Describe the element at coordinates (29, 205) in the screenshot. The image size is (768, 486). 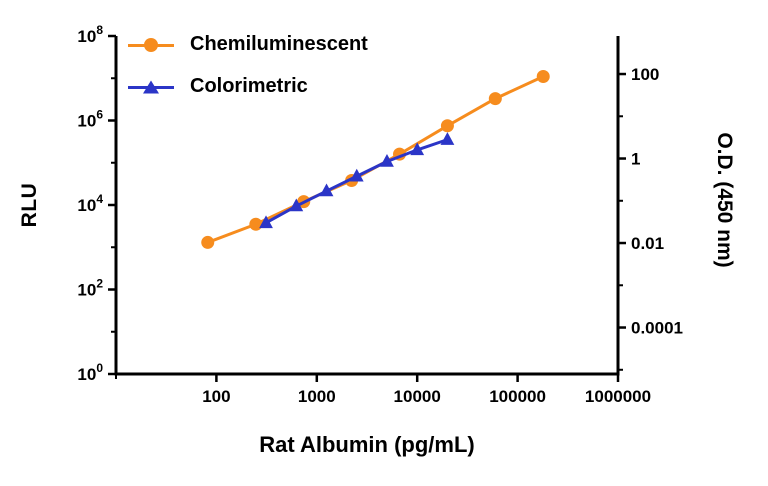
I see `left-axis-title: RLU` at that location.